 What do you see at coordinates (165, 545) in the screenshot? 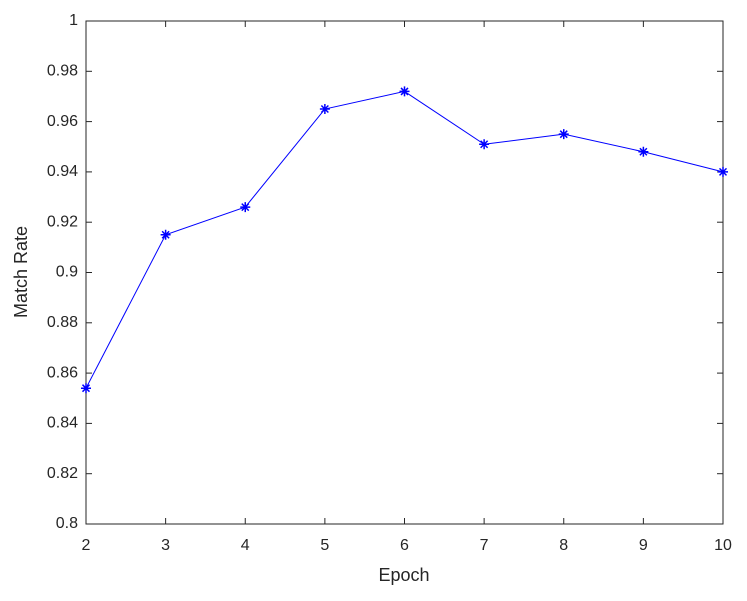
I see `x-tick-label: 3` at bounding box center [165, 545].